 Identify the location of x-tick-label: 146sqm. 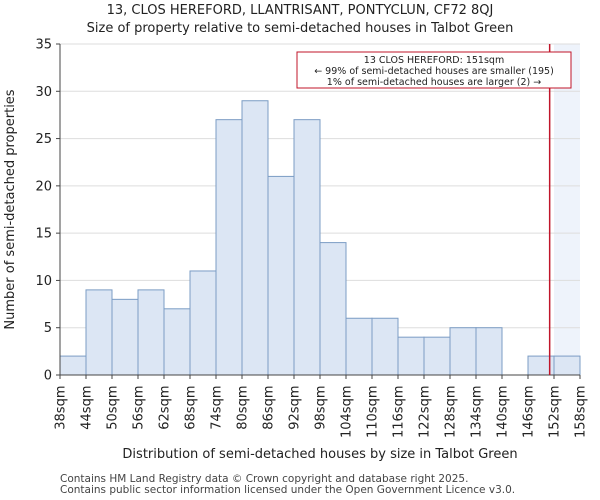
(529, 412).